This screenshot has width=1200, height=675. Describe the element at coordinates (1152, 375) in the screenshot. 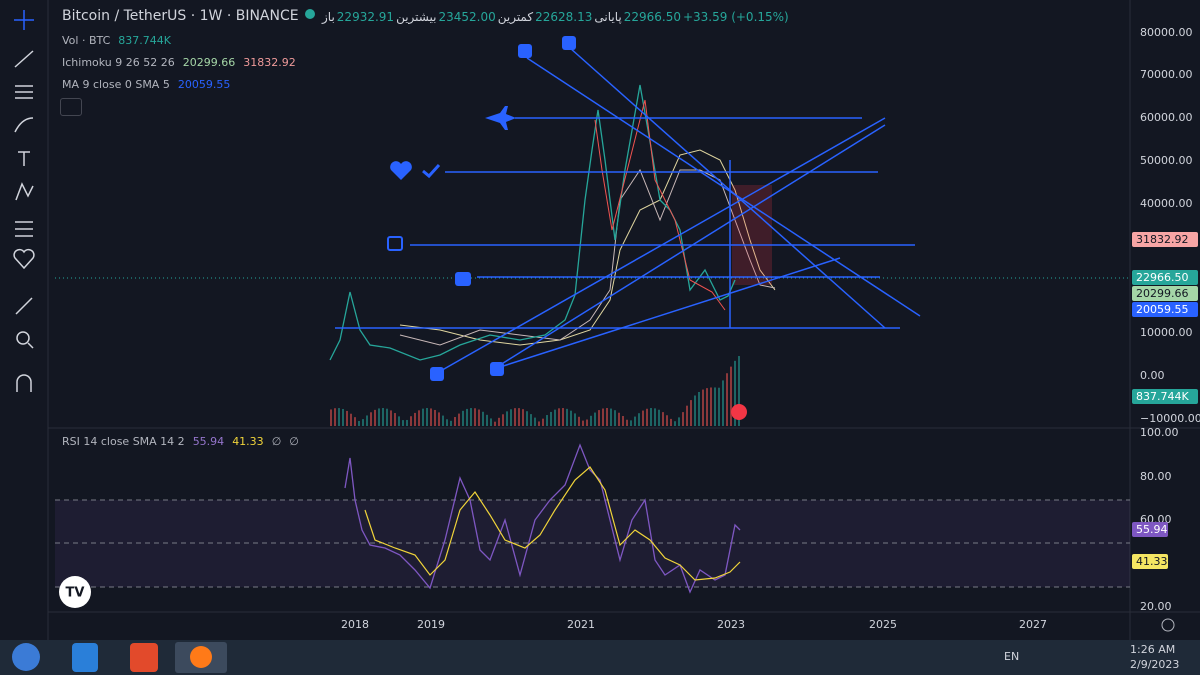

I see `price-label: 0.00` at that location.